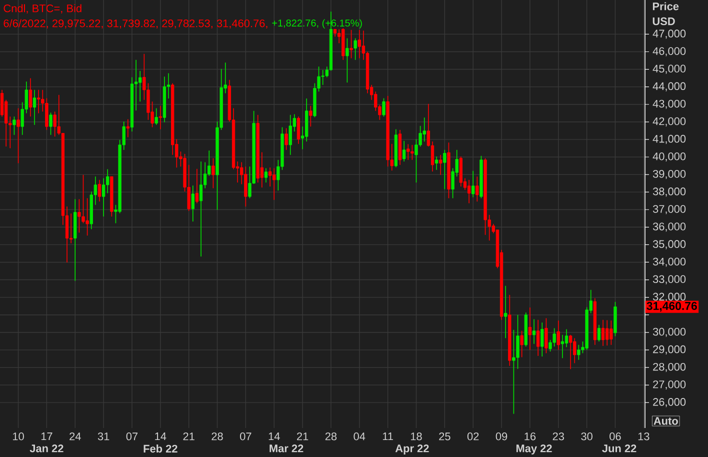 The image size is (708, 457). What do you see at coordinates (669, 209) in the screenshot?
I see `y-tick-label: 37,000` at bounding box center [669, 209].